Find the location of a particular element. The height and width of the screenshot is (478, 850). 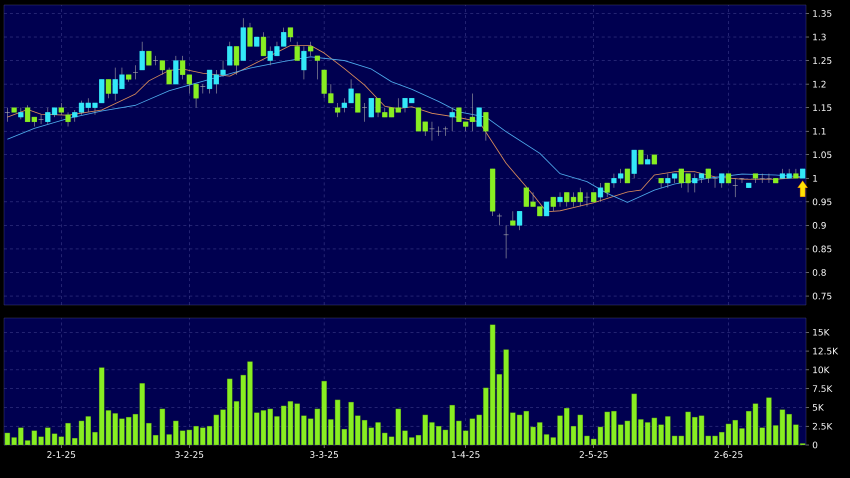

y-tick-label: 0.75 is located at coordinates (822, 296).